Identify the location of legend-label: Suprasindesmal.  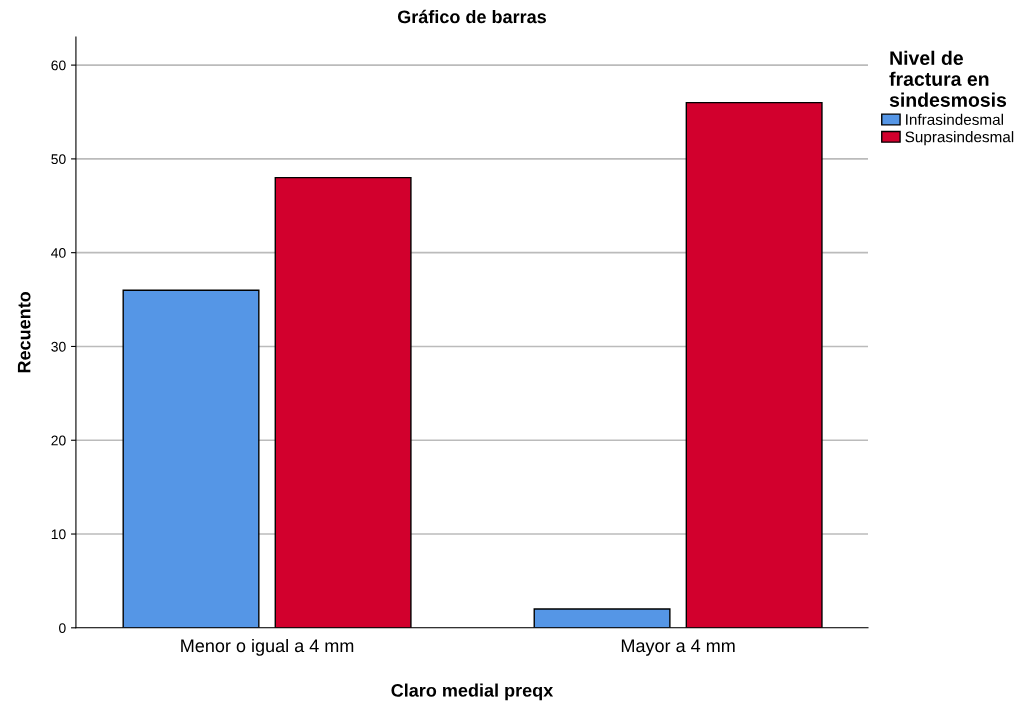
(959, 138).